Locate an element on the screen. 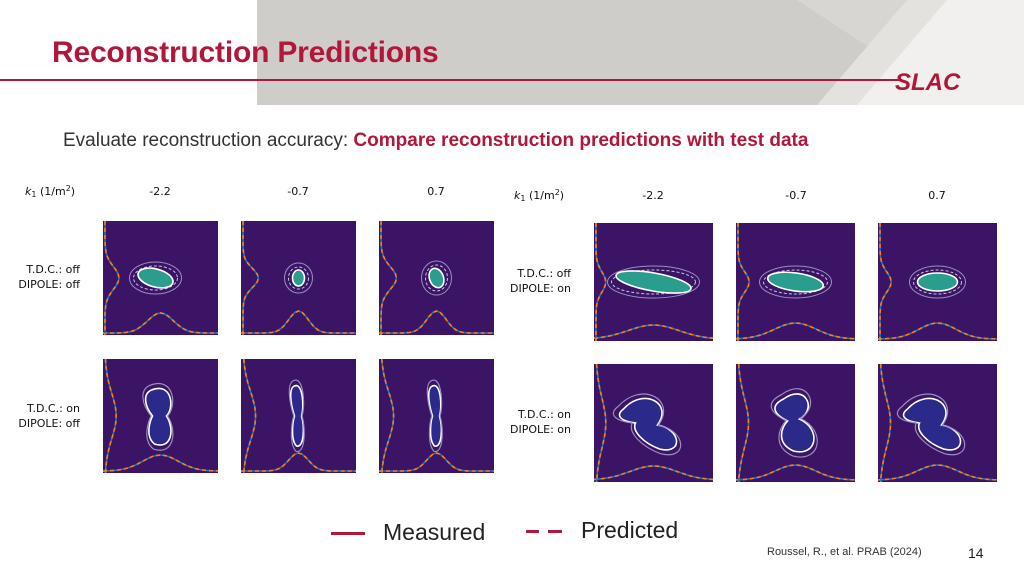 This screenshot has width=1024, height=576. slac-logo: SLAC is located at coordinates (928, 82).